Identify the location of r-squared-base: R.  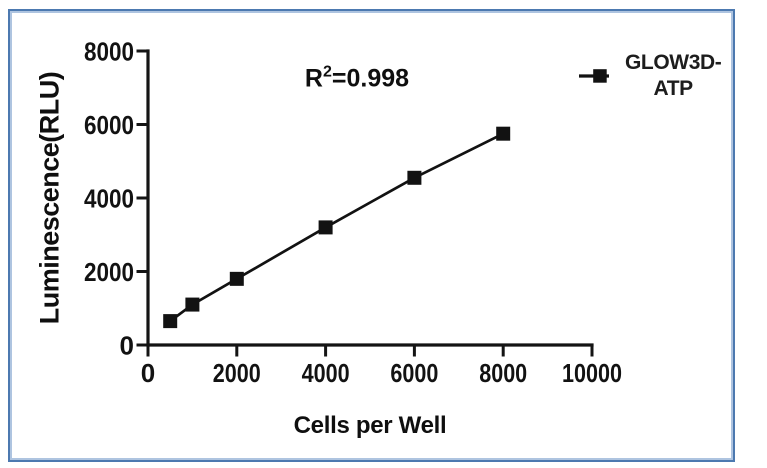
(313, 78).